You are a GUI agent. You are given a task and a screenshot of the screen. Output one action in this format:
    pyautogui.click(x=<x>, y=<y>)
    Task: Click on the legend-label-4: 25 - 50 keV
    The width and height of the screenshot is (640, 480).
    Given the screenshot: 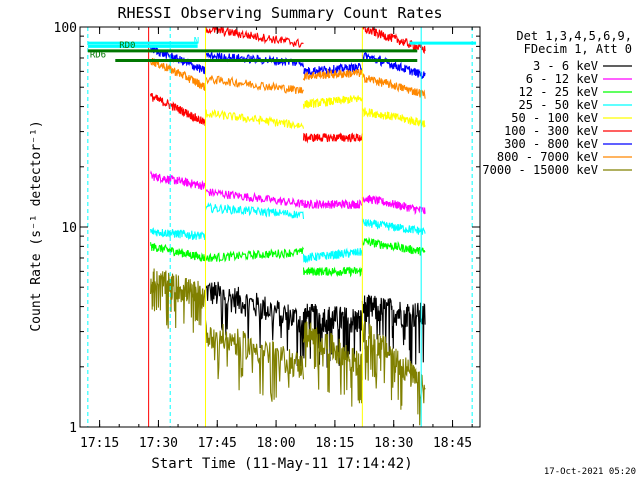 What is the action you would take?
    pyautogui.click(x=558, y=105)
    